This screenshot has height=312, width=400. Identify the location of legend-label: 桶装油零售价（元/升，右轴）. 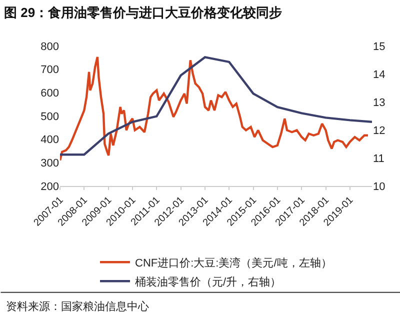
(208, 281).